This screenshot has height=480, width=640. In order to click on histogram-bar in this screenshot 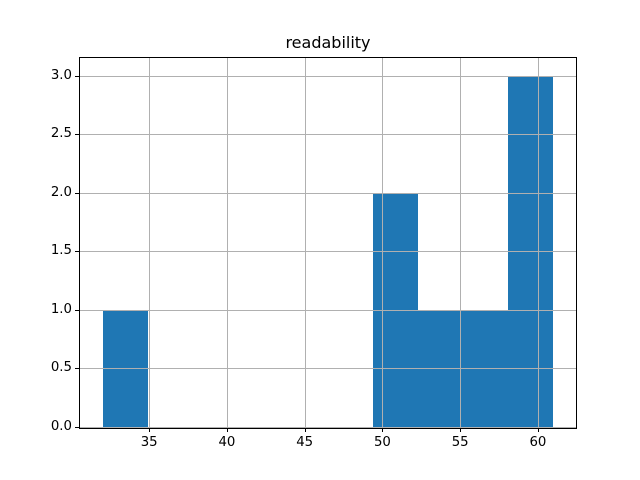, I will do `click(396, 309)`.